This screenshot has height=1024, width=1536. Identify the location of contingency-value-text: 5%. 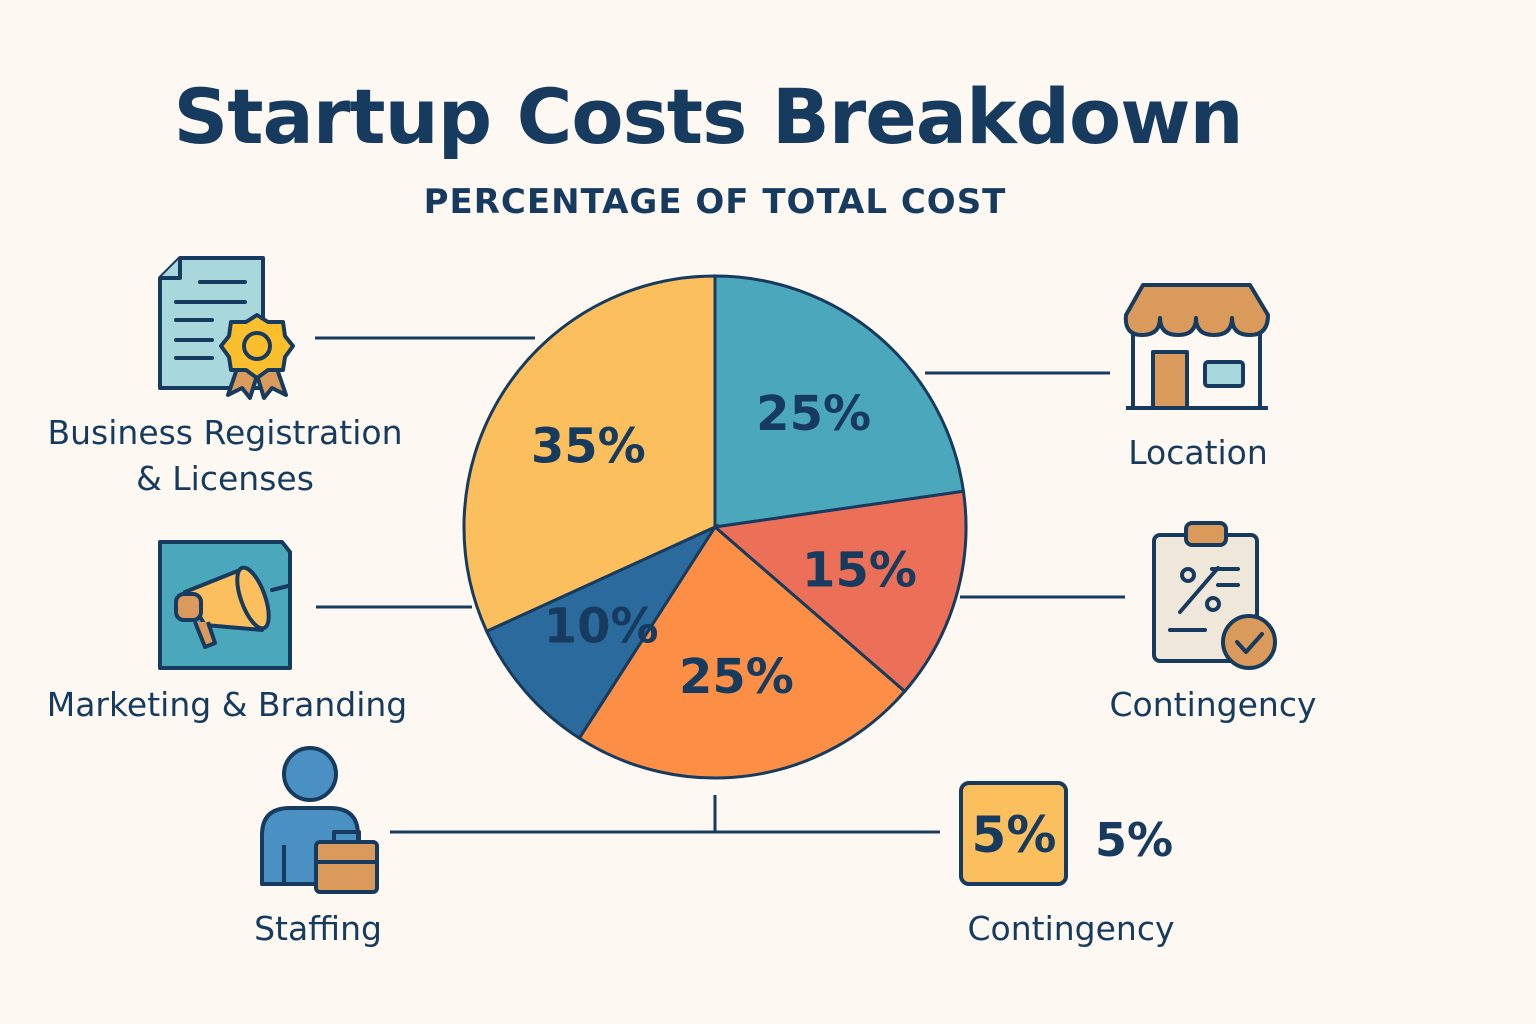
(1134, 840).